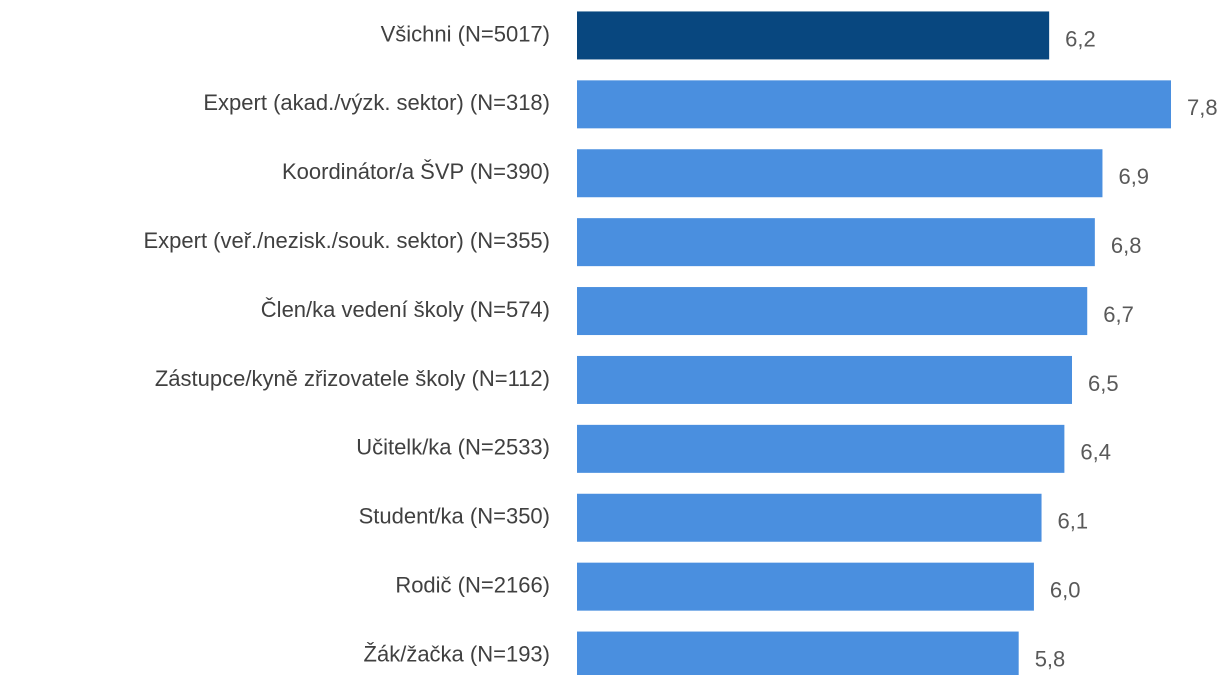  I want to click on value-label: 6,2, so click(1080, 38).